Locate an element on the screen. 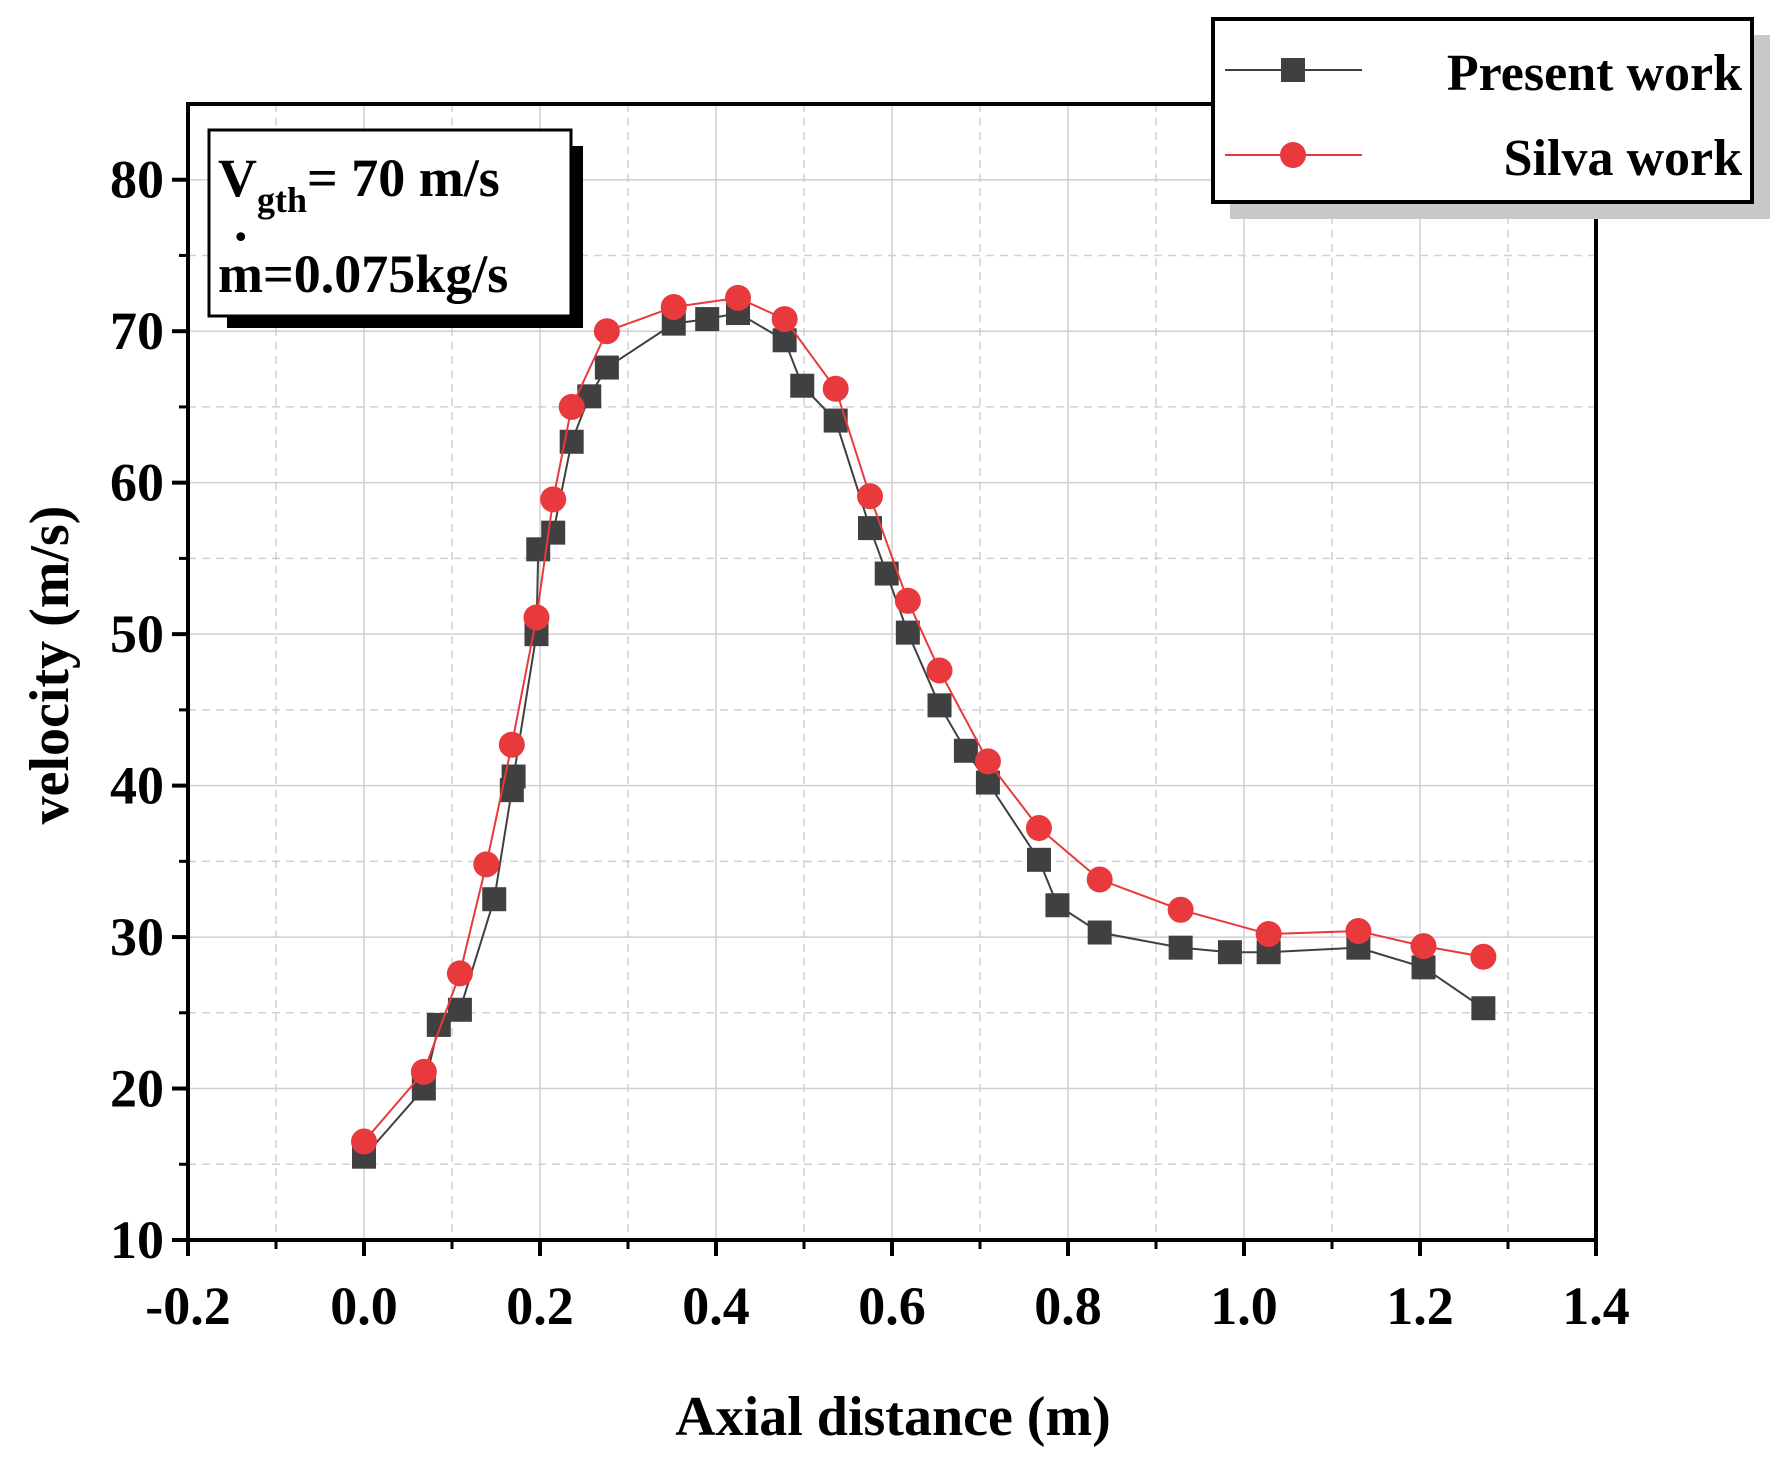 This screenshot has height=1458, width=1779. annotation-box: Vgth= 70 m/s . m=0.075kg/s is located at coordinates (395, 228).